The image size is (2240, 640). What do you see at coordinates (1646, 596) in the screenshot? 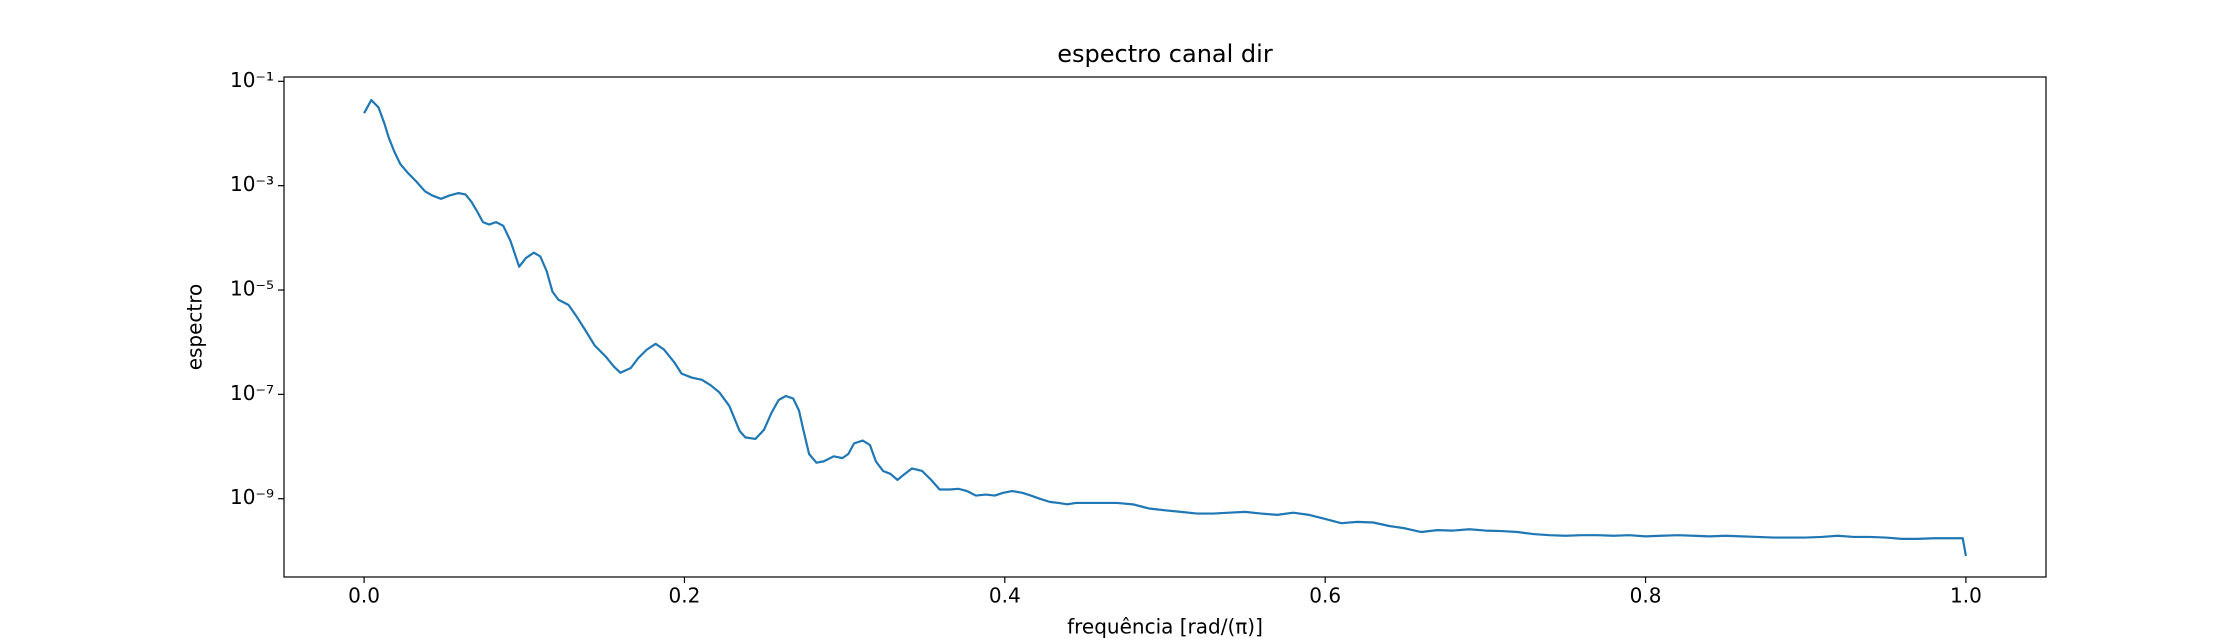
I see `x-tick-label: 0.8` at bounding box center [1646, 596].